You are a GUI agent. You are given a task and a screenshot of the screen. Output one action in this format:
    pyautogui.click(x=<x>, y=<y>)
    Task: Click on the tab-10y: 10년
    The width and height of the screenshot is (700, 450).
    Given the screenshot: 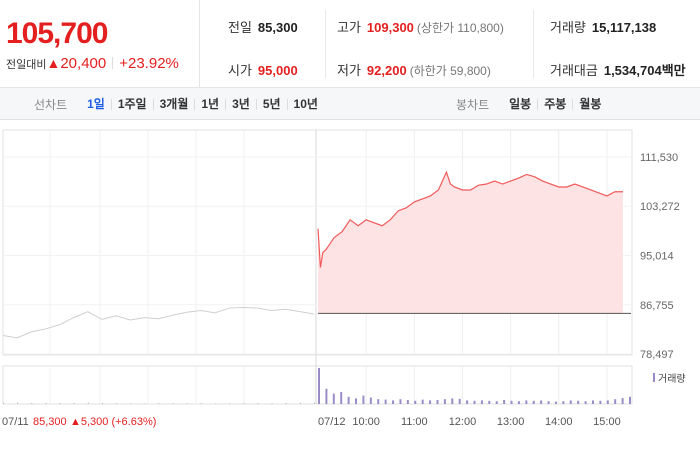 What is the action you would take?
    pyautogui.click(x=305, y=104)
    